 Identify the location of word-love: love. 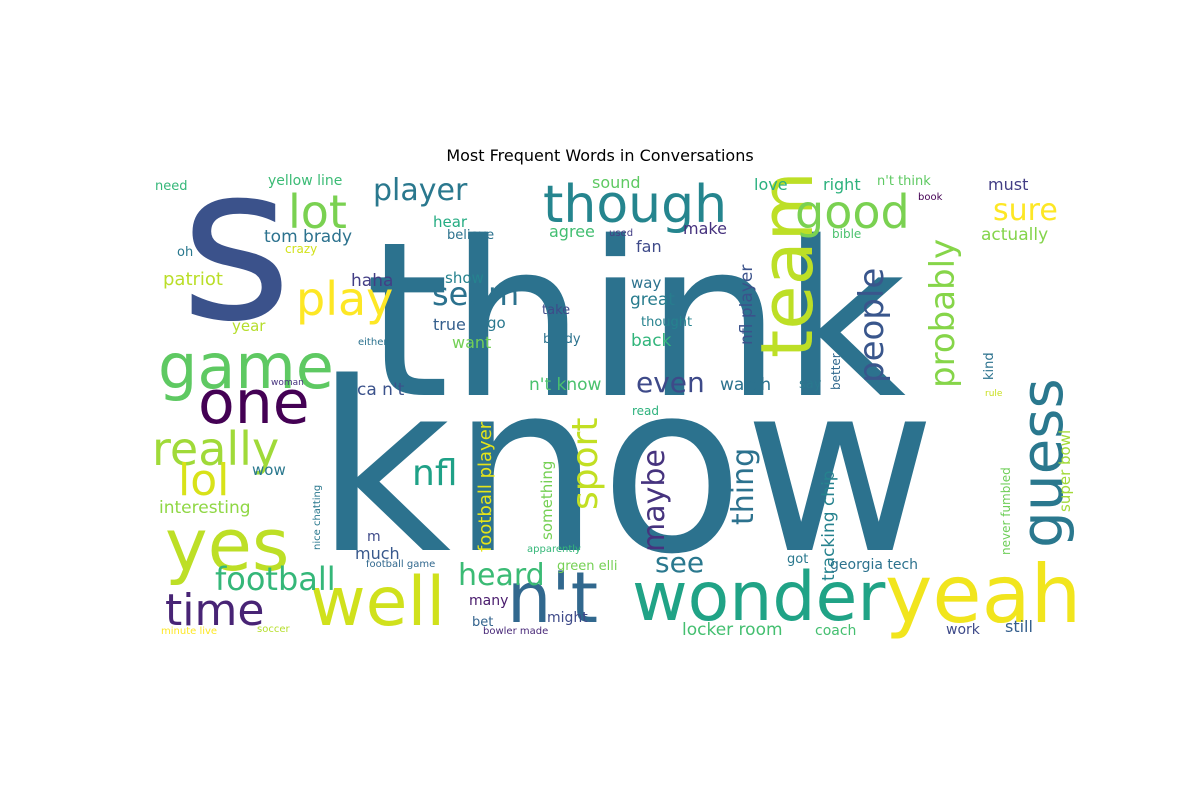
(771, 184).